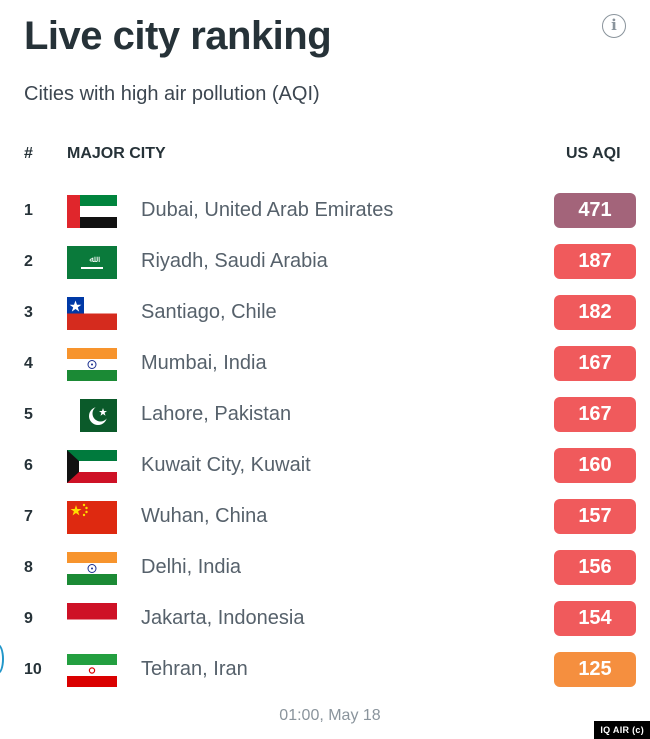  I want to click on aqi-badge: 471, so click(595, 210).